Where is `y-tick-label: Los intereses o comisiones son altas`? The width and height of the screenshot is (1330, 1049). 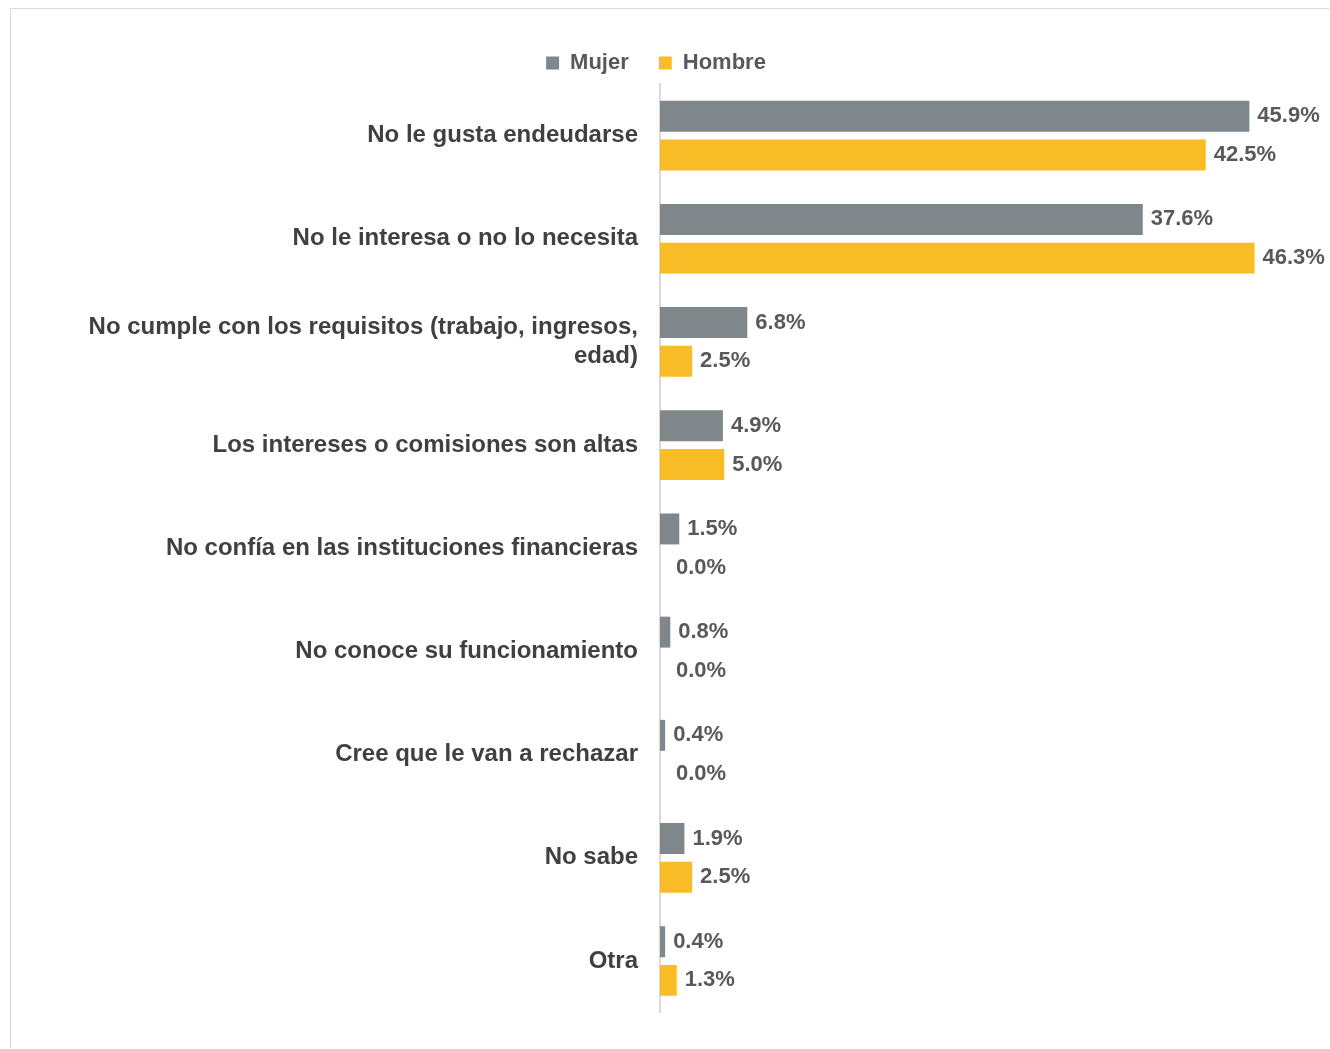
y-tick-label: Los intereses o comisiones son altas is located at coordinates (425, 443).